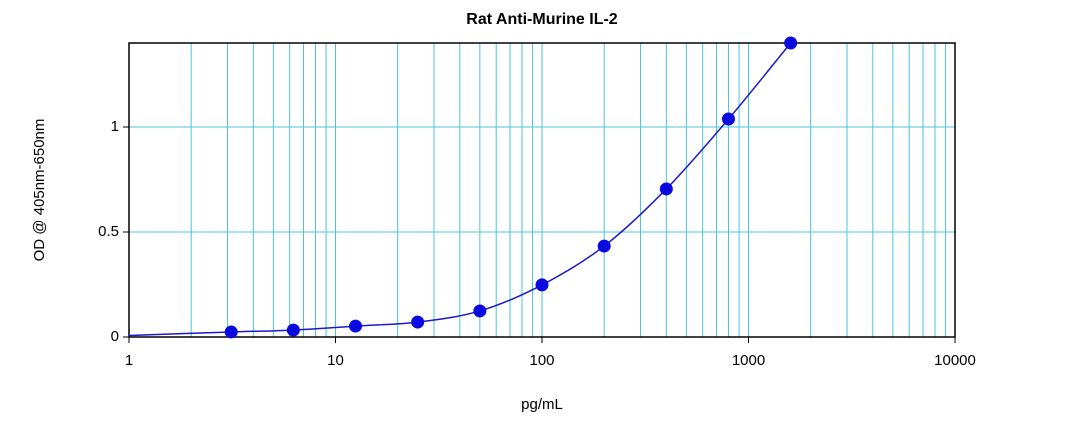  What do you see at coordinates (542, 404) in the screenshot?
I see `x-axis-label: pg/mL` at bounding box center [542, 404].